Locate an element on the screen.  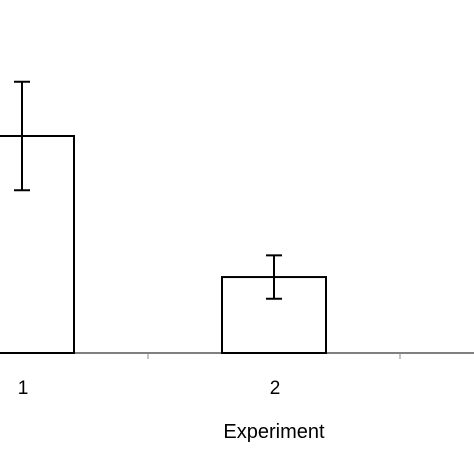
x-tick-label-1: 1 is located at coordinates (23, 388).